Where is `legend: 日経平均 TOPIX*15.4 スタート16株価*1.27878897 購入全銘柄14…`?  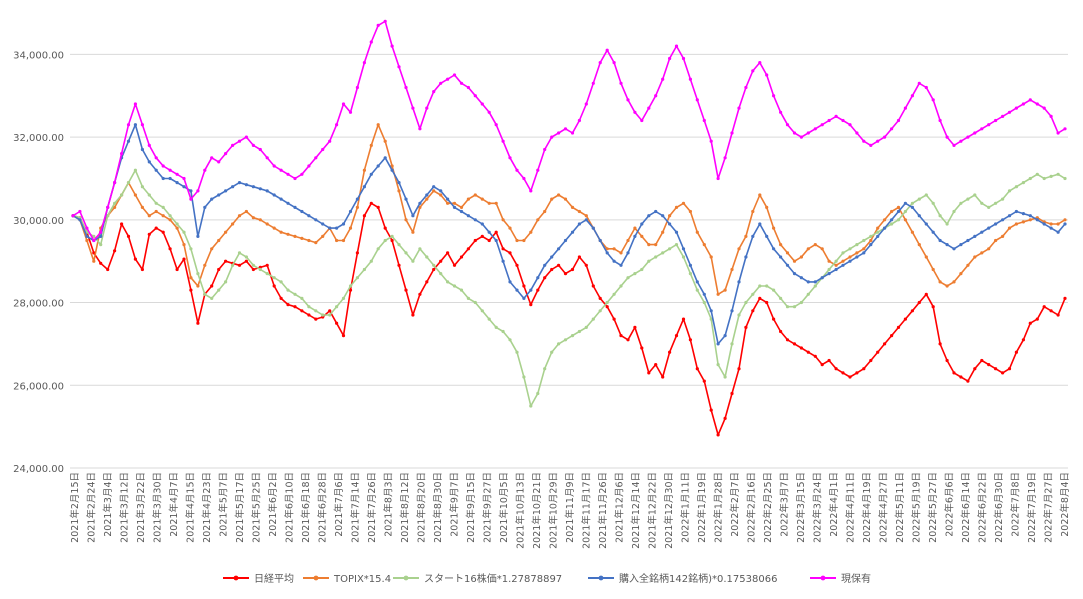
legend: 日経平均 TOPIX*15.4 スタート16株価*1.27878897 購入全銘柄14… is located at coordinates (547, 578).